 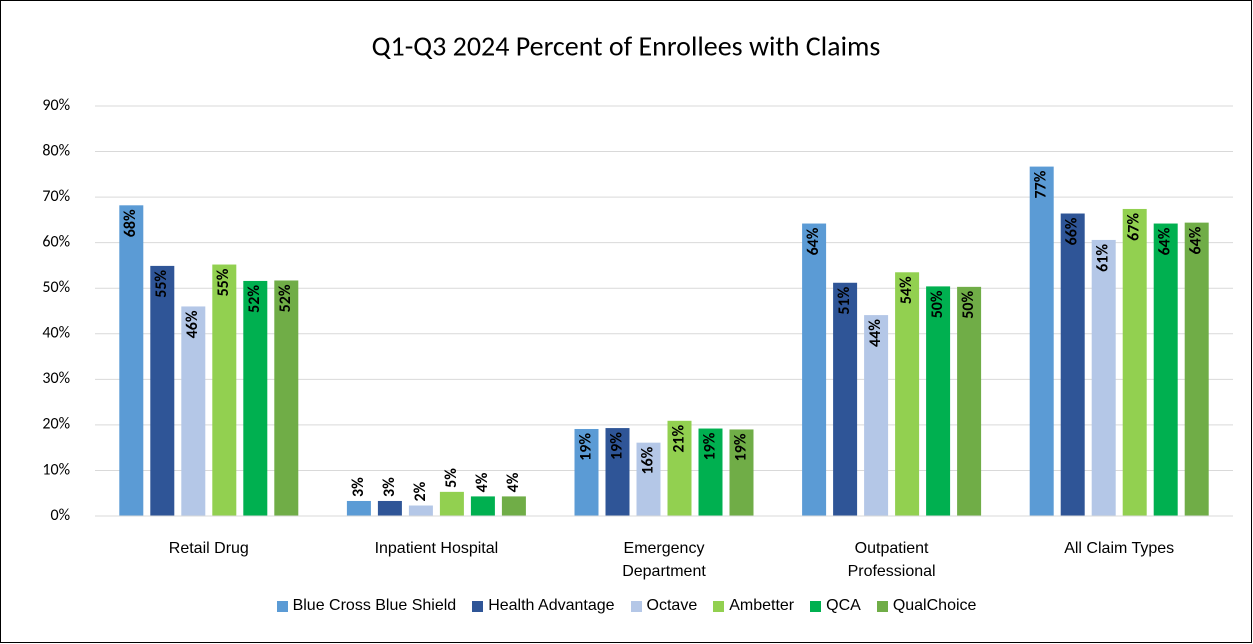 I want to click on legend-label: Blue Cross Blue Shield, so click(x=374, y=605).